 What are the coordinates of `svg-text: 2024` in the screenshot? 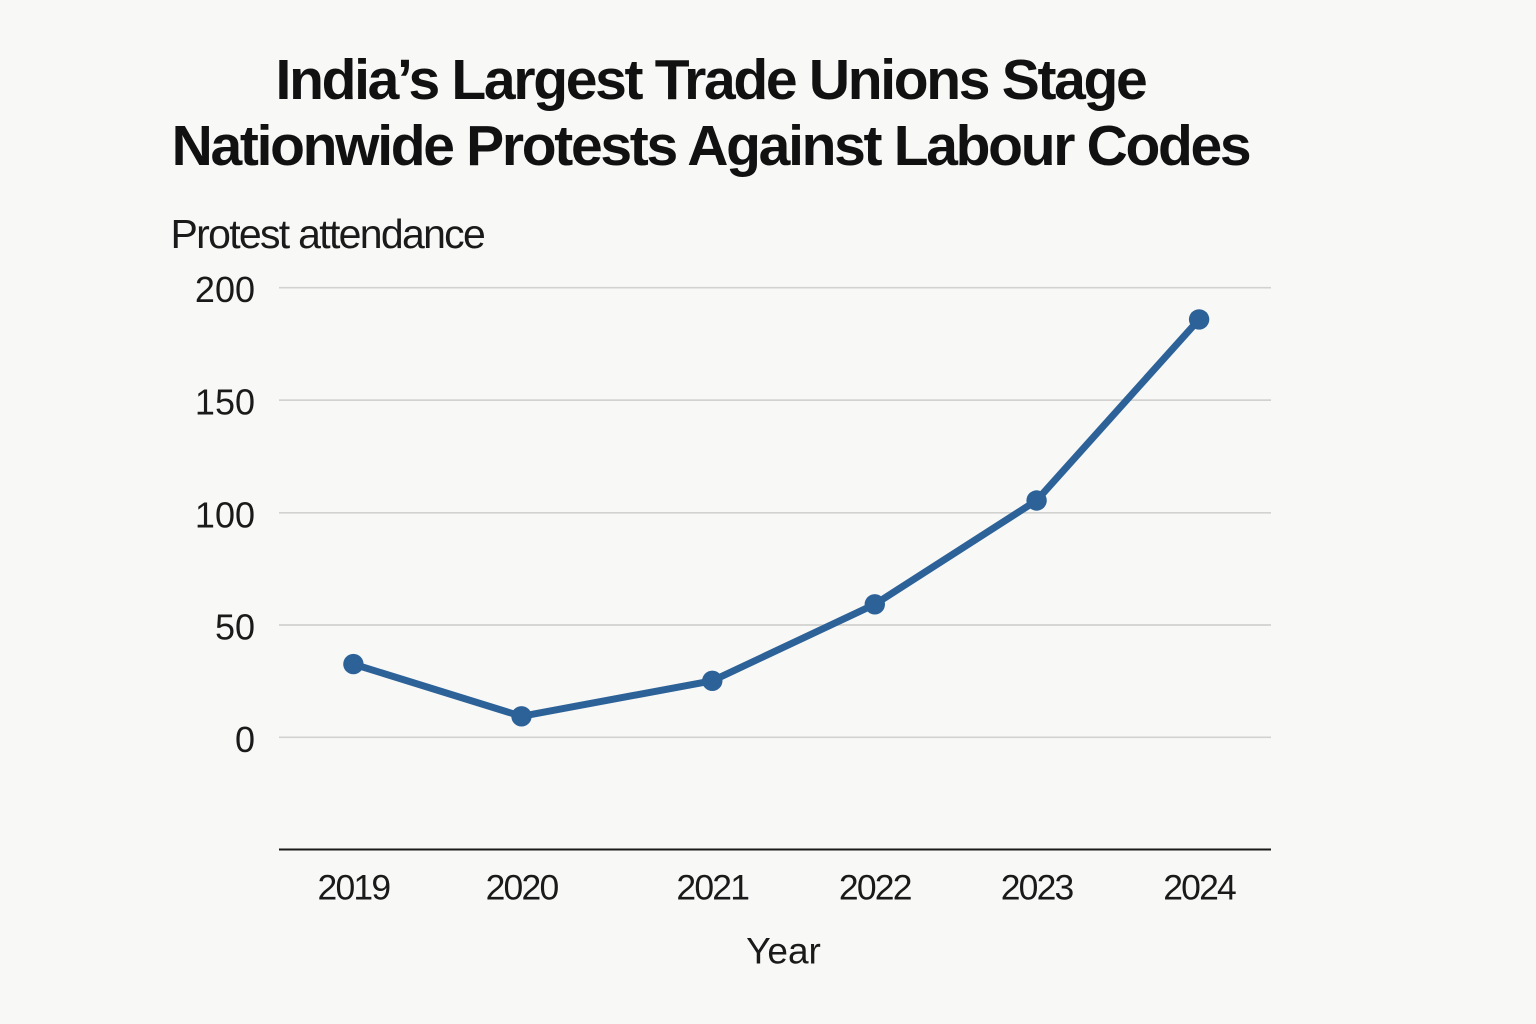 It's located at (1199, 888).